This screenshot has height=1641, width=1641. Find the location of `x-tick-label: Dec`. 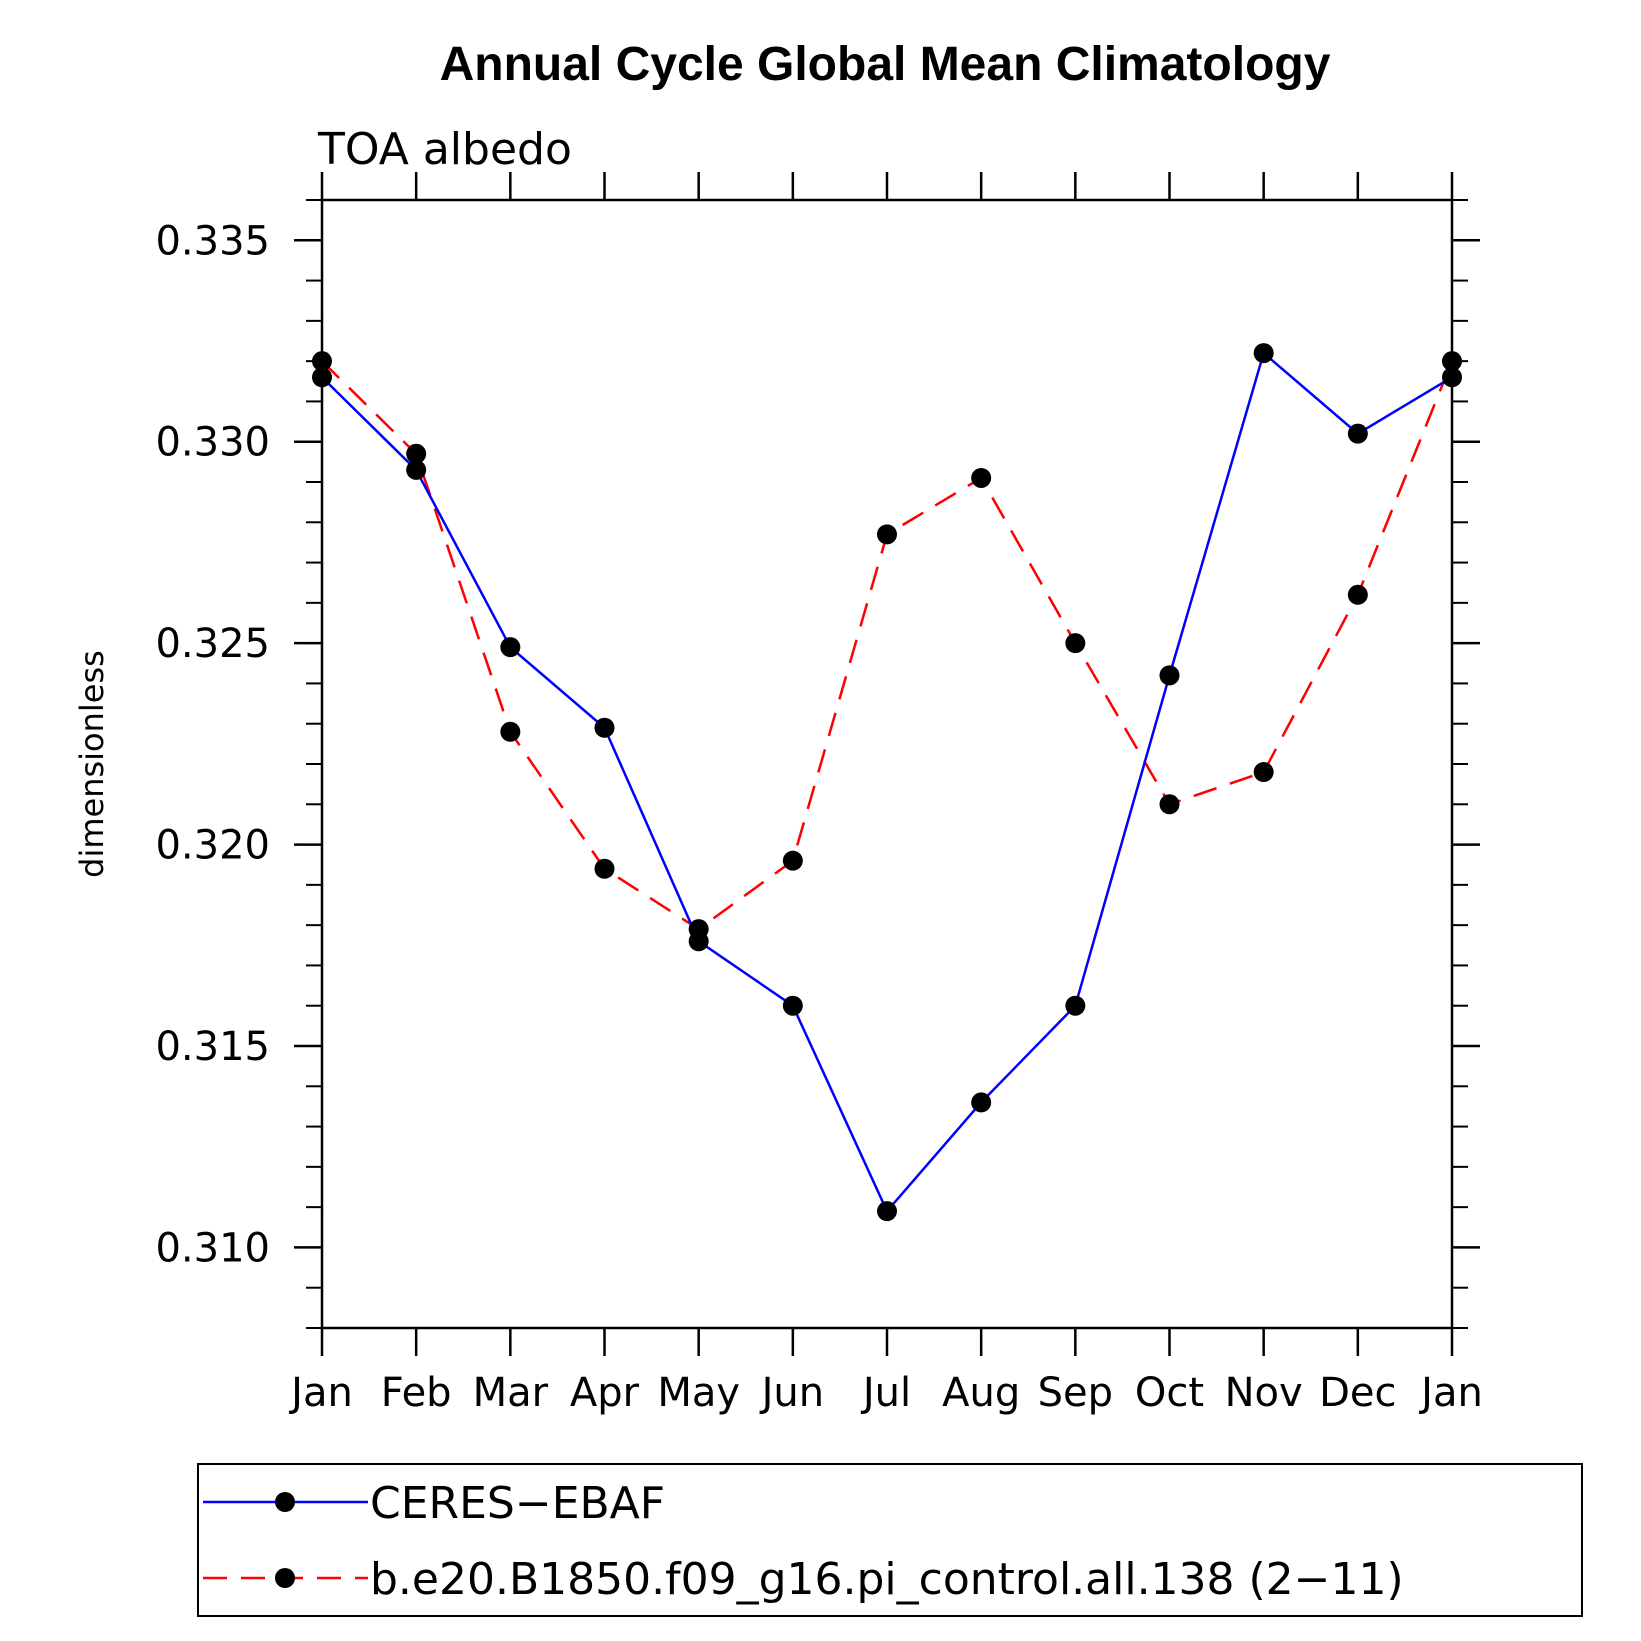

x-tick-label: Dec is located at coordinates (1357, 1393).